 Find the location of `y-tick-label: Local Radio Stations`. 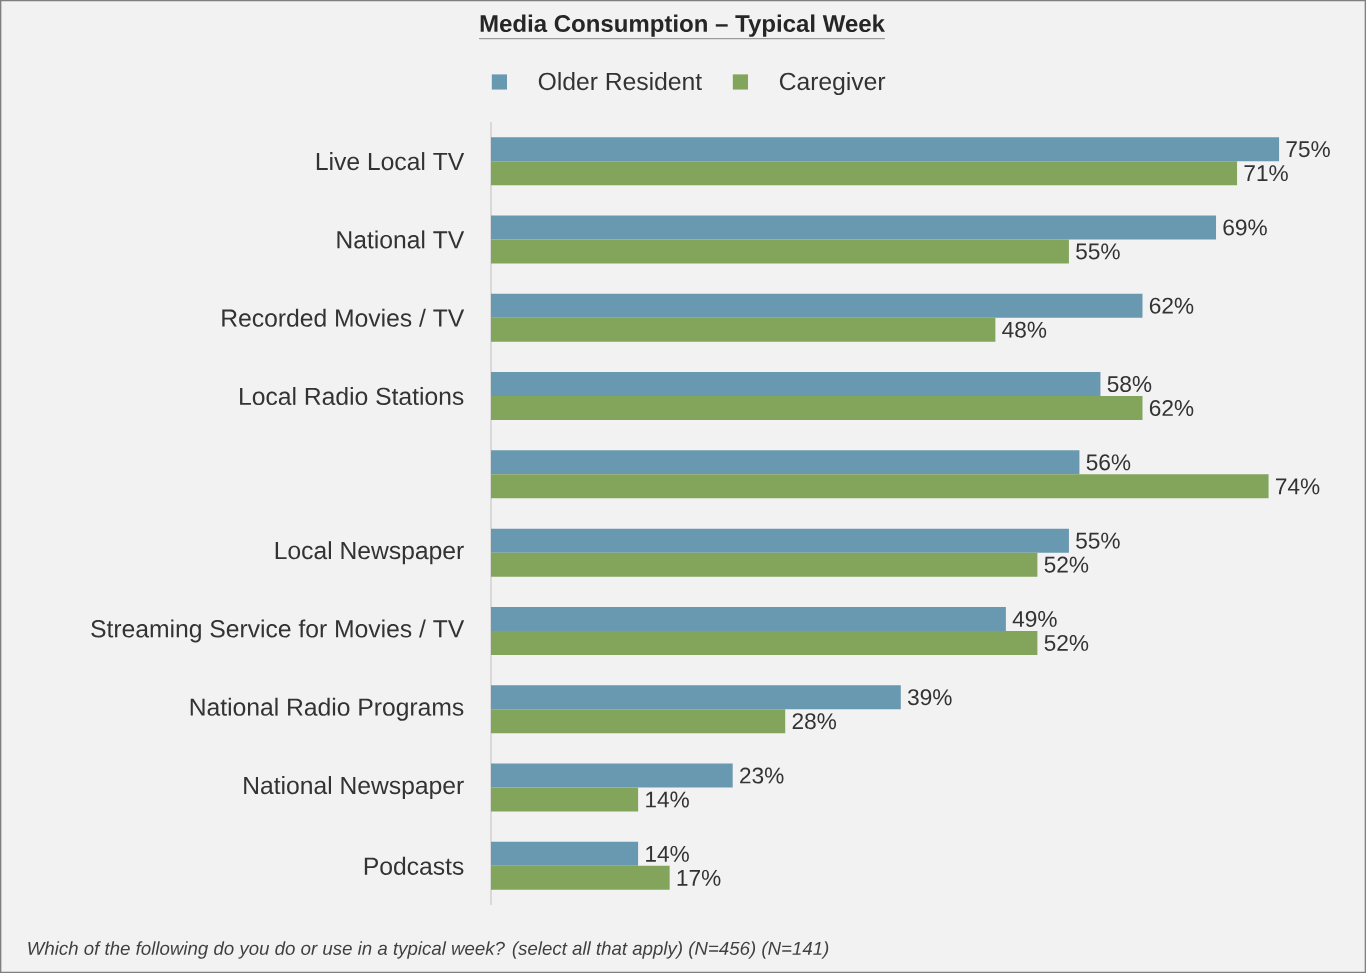

y-tick-label: Local Radio Stations is located at coordinates (352, 396).